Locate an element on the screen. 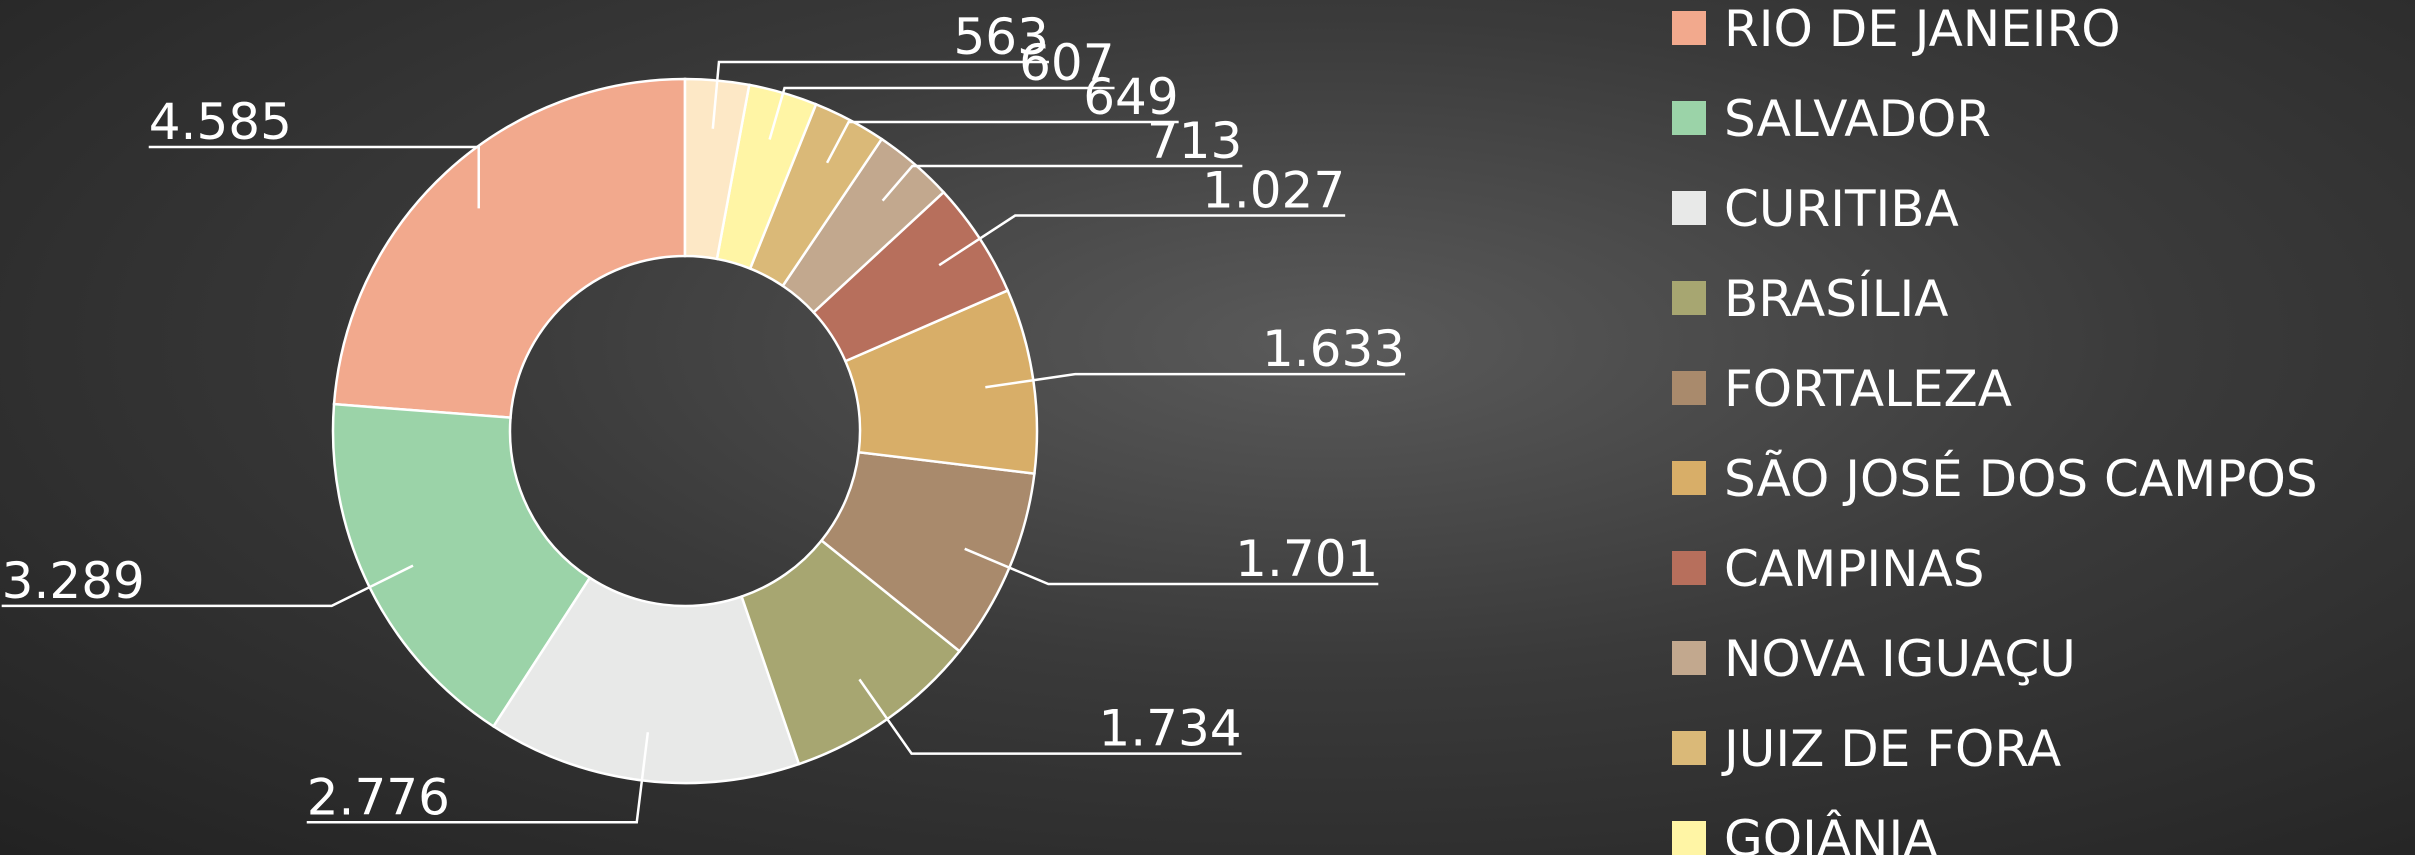  value-label: 2.776 is located at coordinates (378, 797).